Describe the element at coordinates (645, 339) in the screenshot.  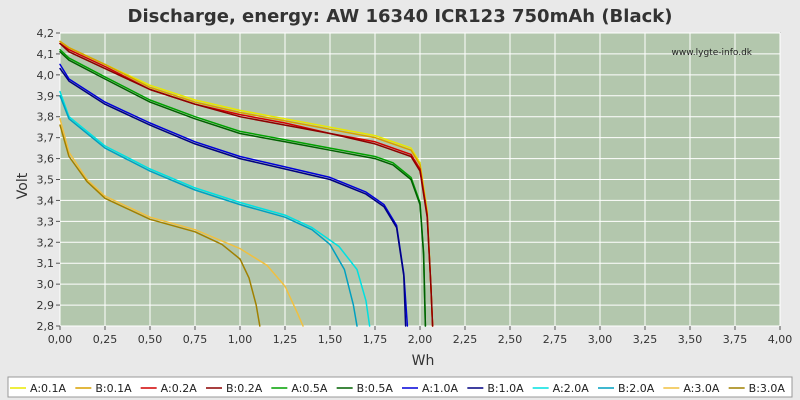
I see `x-tick-label: 3,25` at that location.